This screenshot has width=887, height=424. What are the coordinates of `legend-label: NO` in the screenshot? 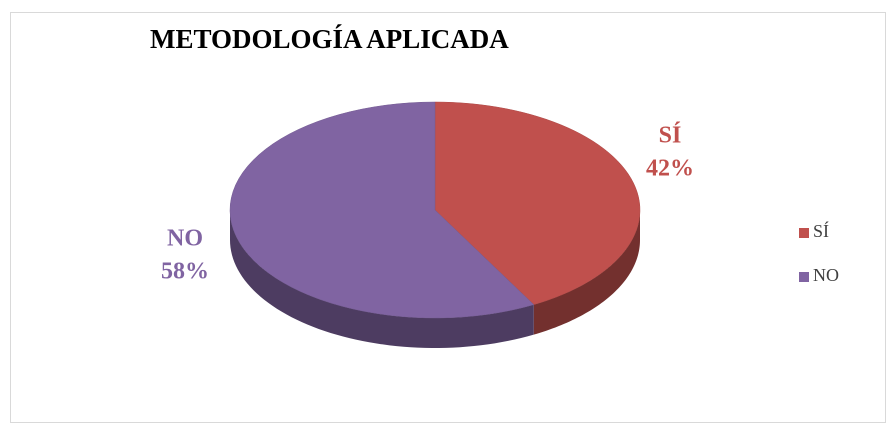 It's located at (826, 275).